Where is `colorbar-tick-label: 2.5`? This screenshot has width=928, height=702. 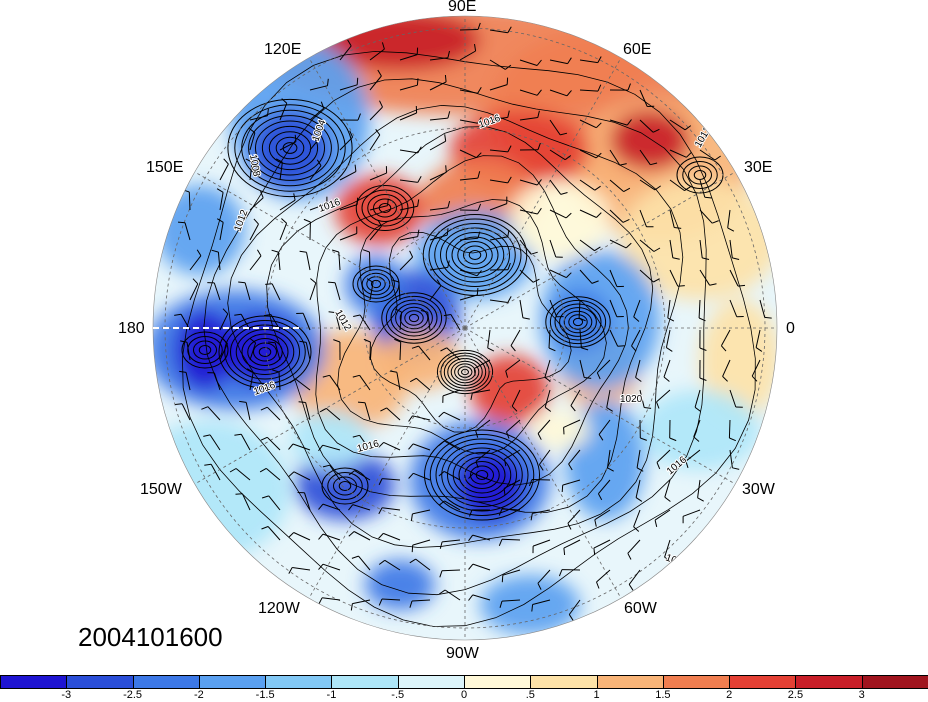
colorbar-tick-label: 2.5 is located at coordinates (795, 695).